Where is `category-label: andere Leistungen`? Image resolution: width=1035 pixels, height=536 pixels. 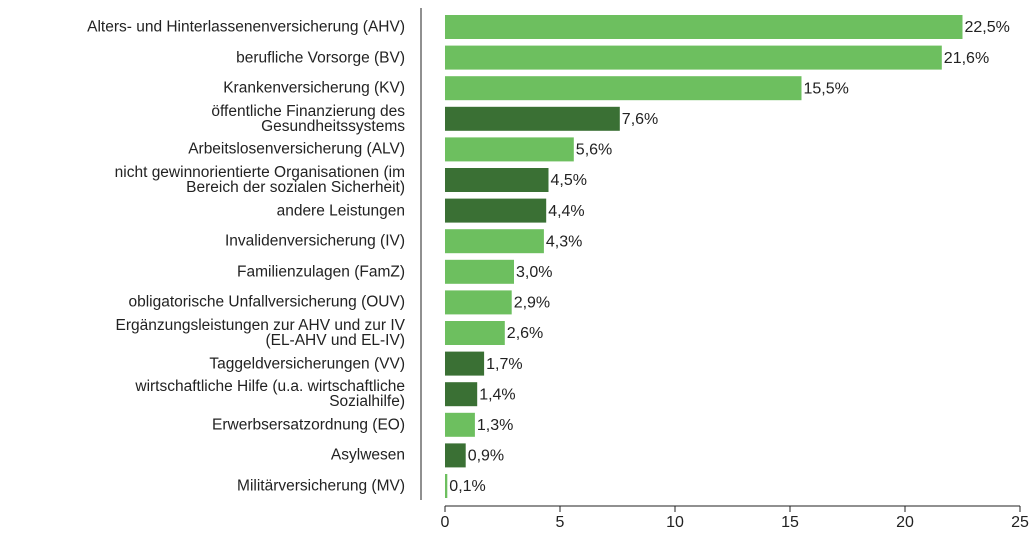 category-label: andere Leistungen is located at coordinates (340, 211).